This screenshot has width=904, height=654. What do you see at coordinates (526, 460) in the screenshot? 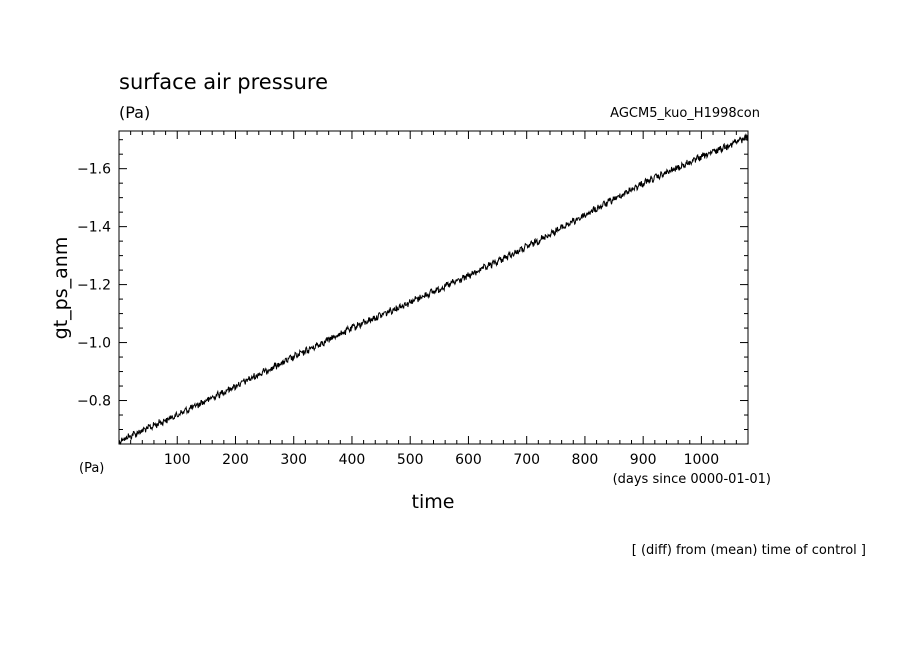
I see `x-tick-label: 700` at bounding box center [526, 460].